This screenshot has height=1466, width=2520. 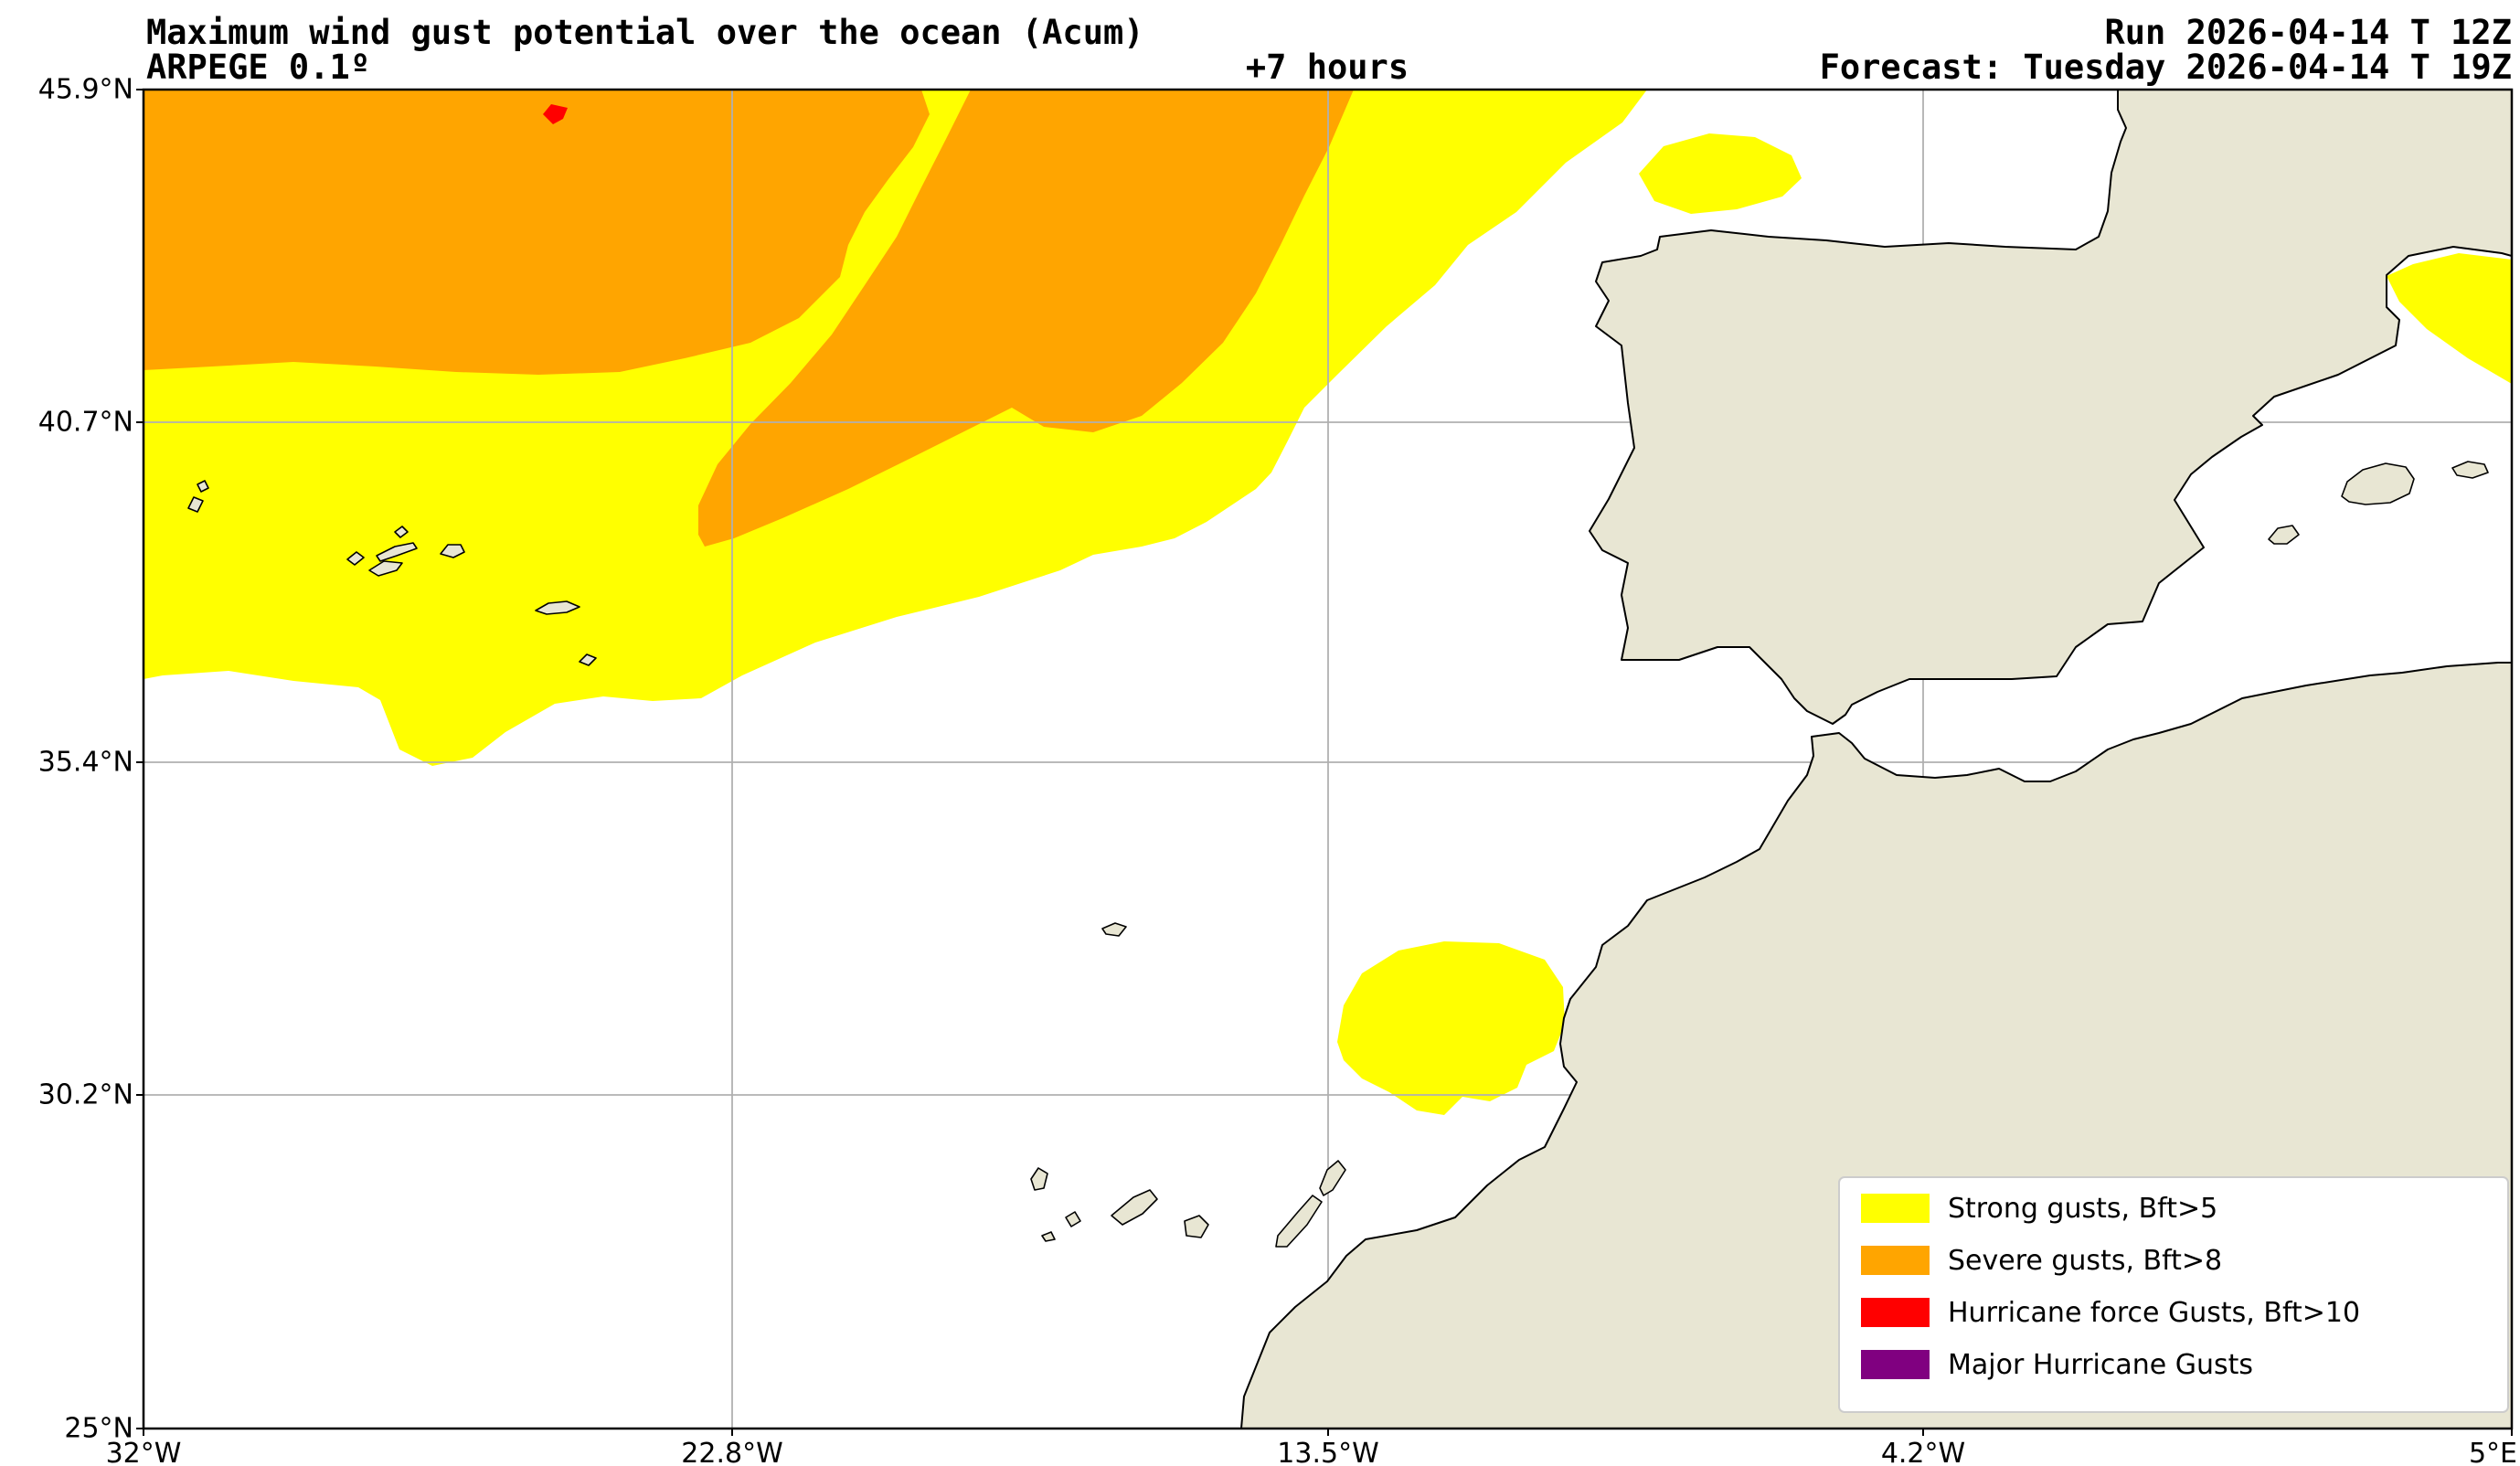 I want to click on island-corvo, so click(x=203, y=487).